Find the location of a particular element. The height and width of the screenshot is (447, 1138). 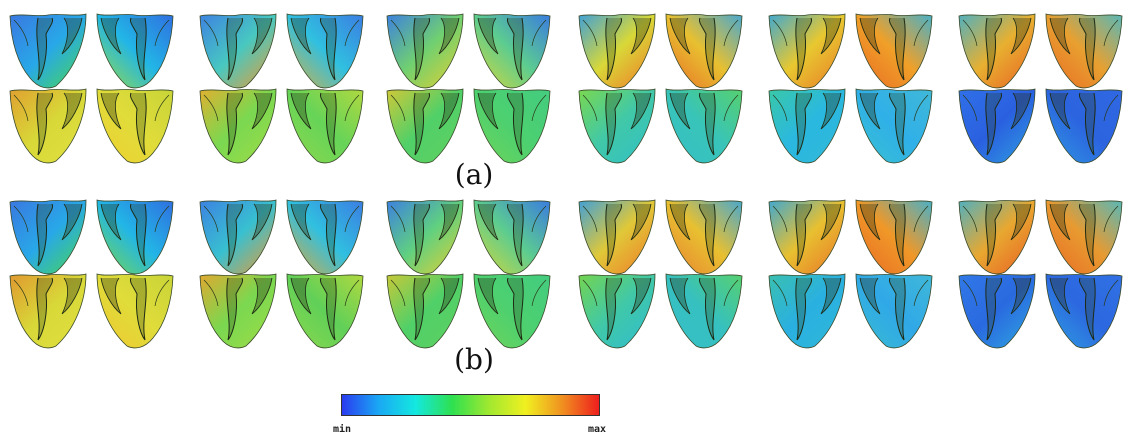

heart-view-p1-r2-g6-v2 is located at coordinates (1084, 126).